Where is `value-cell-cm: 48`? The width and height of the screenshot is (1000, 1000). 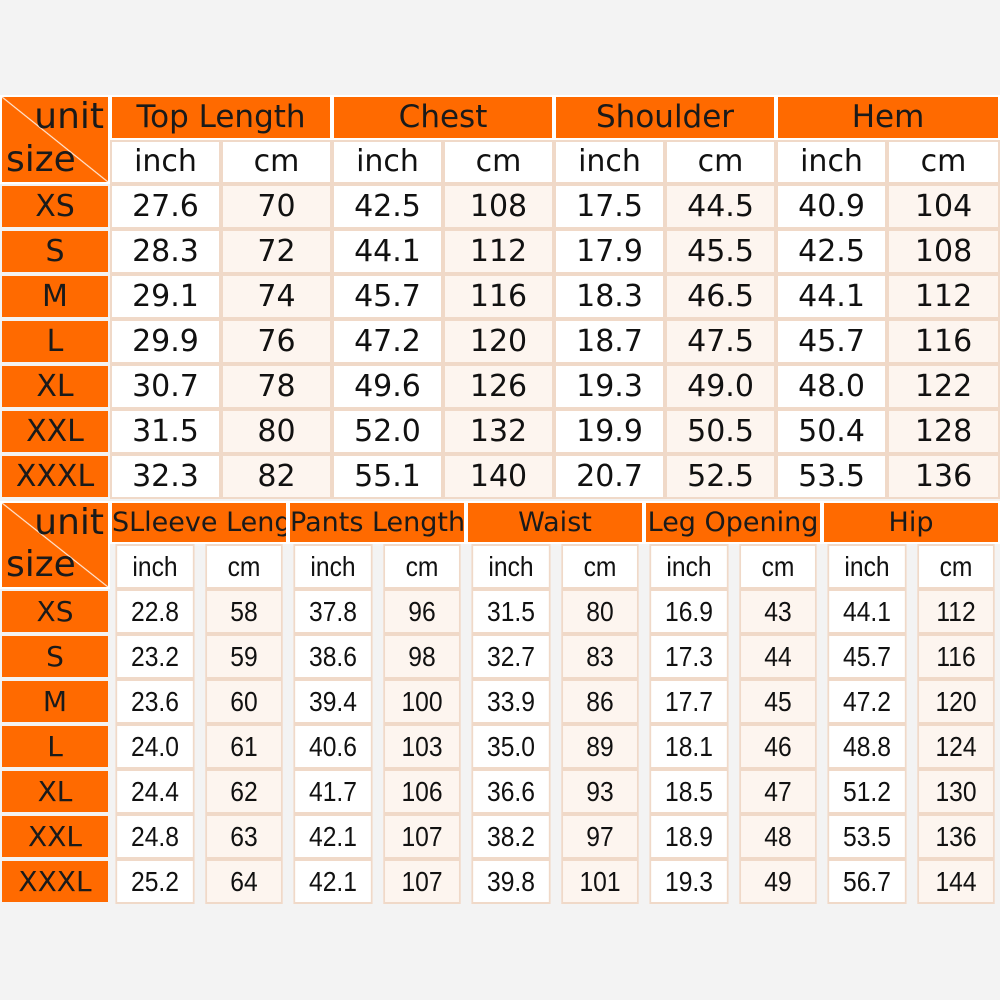 value-cell-cm: 48 is located at coordinates (778, 836).